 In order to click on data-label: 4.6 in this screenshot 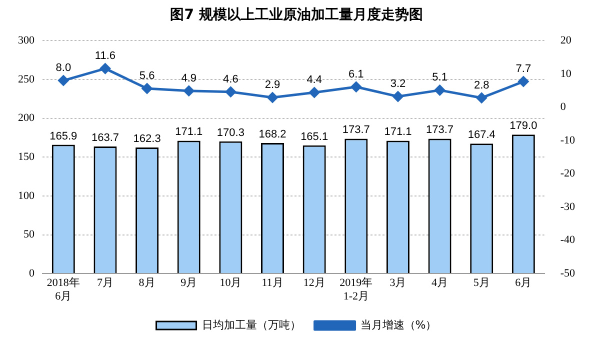, I will do `click(230, 79)`.